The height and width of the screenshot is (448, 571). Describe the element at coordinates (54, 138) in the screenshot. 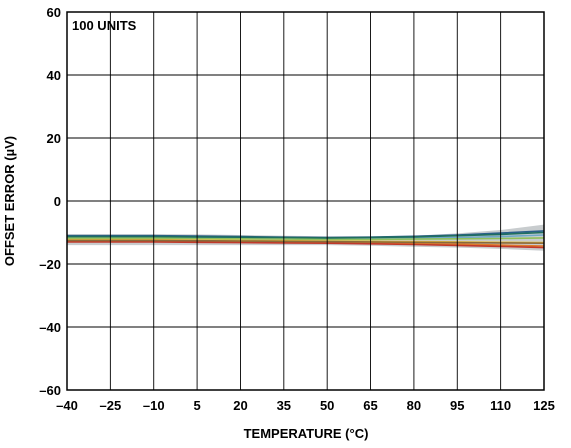

I see `y-tick-label-4: 20` at that location.